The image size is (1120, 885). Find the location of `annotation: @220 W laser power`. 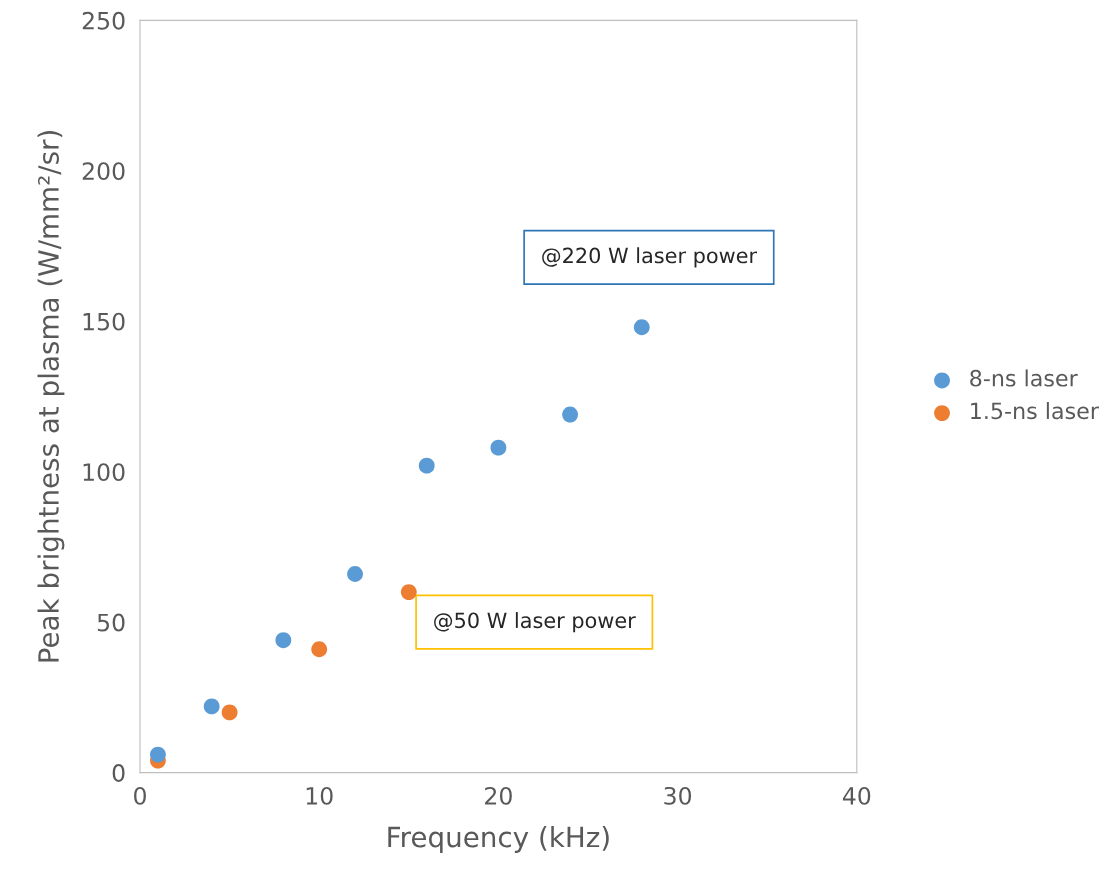

annotation: @220 W laser power is located at coordinates (650, 257).